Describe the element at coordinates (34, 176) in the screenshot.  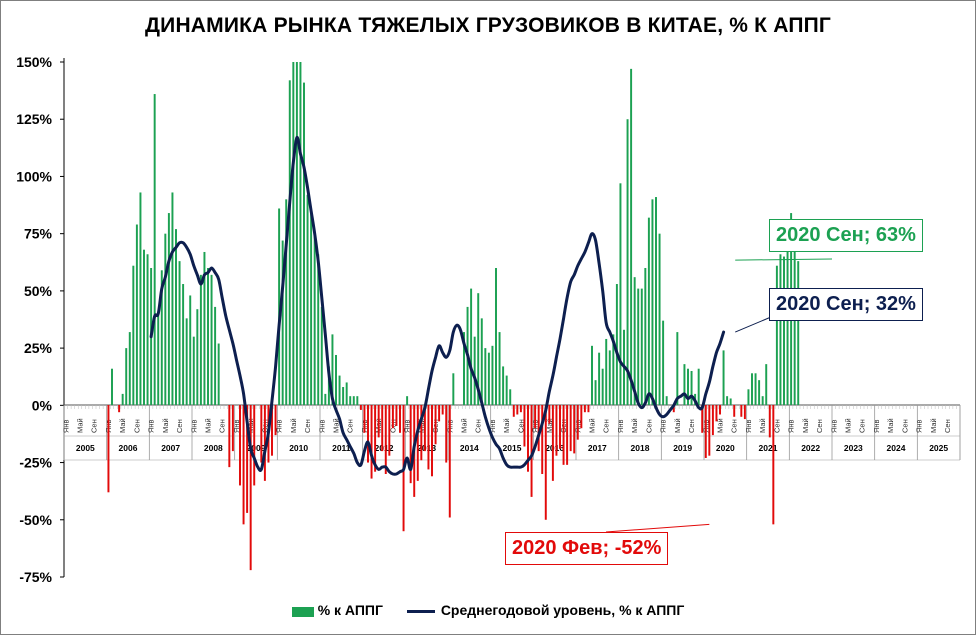
I see `y-tick-label: 100%` at that location.